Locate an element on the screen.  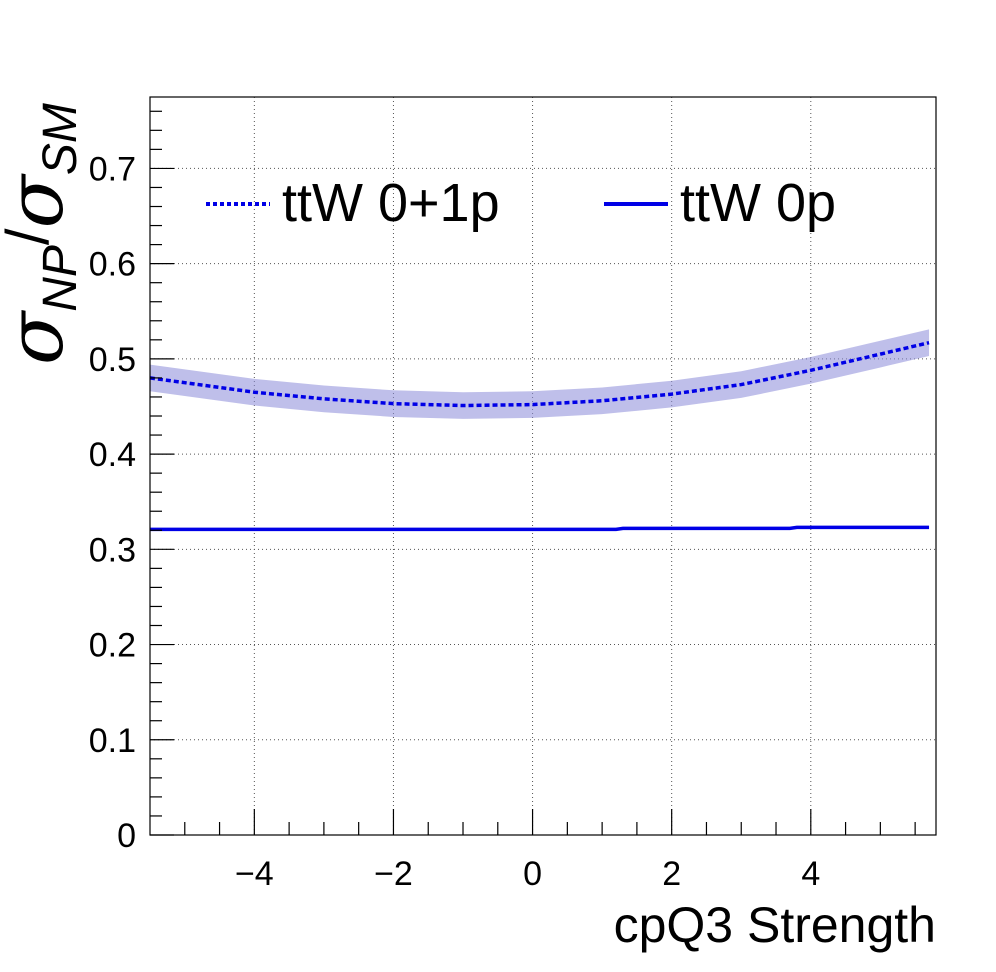
y-title-slash: / is located at coordinates (30, 236).